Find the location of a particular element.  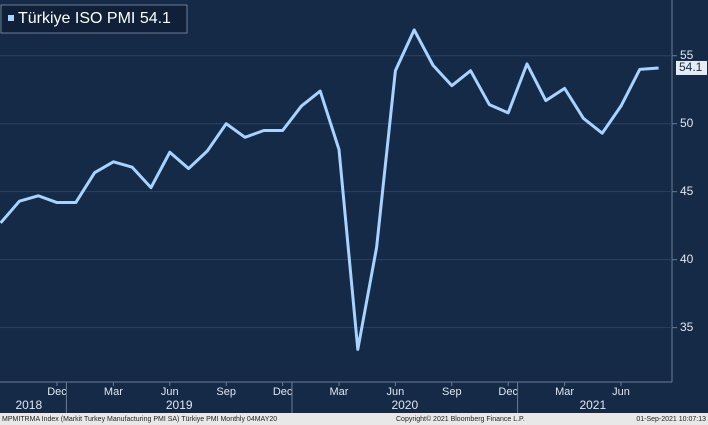

legend-swatch is located at coordinates (11, 18).